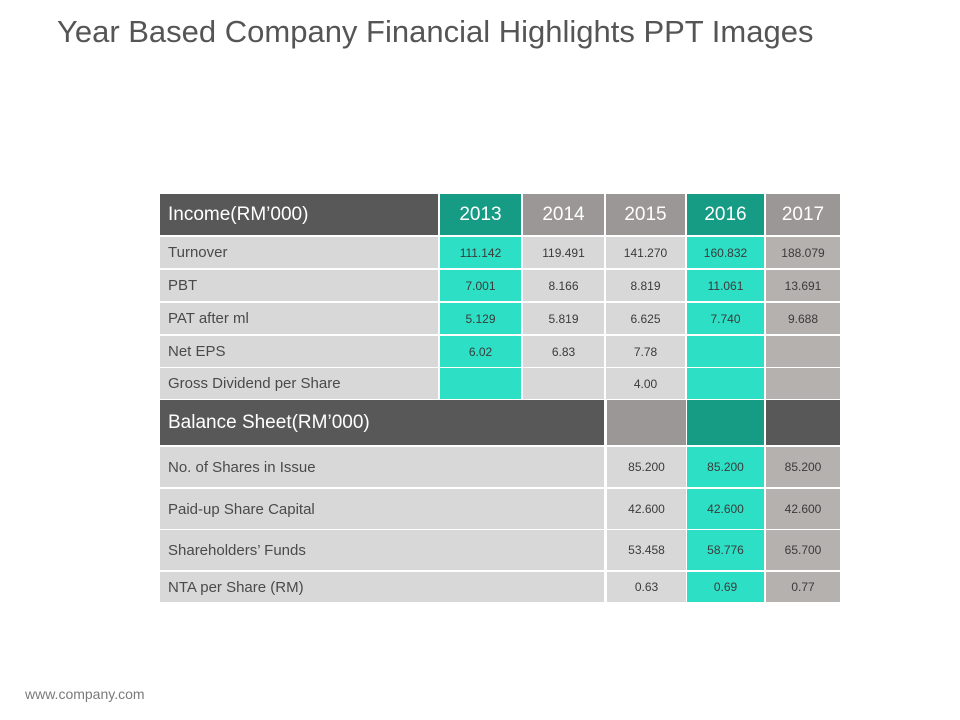 The width and height of the screenshot is (960, 720). What do you see at coordinates (803, 550) in the screenshot?
I see `balance-value-cell: 65.700` at bounding box center [803, 550].